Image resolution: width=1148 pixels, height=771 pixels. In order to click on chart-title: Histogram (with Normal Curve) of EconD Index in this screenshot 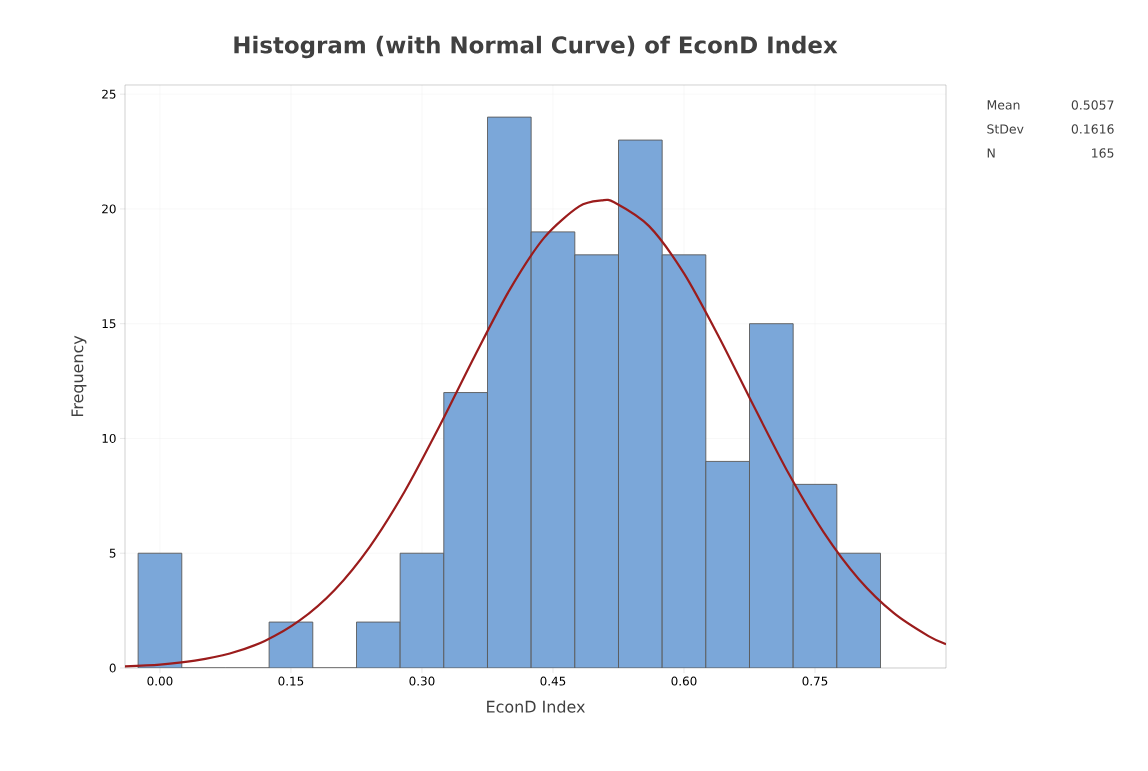, I will do `click(536, 47)`.